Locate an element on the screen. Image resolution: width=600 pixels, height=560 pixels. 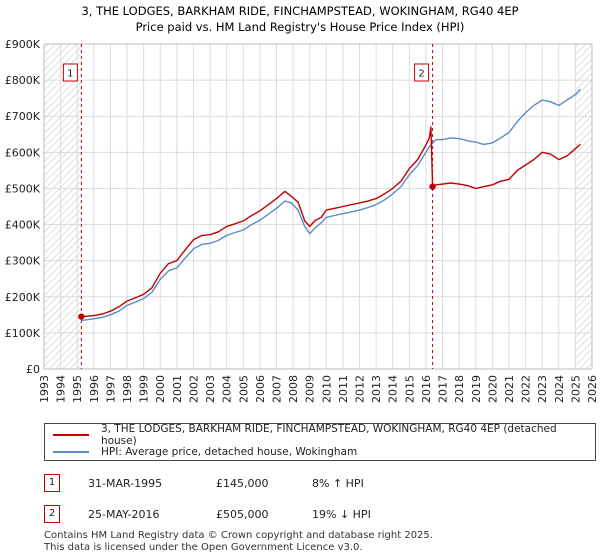
y-tick-label: £0 is located at coordinates (33, 369).